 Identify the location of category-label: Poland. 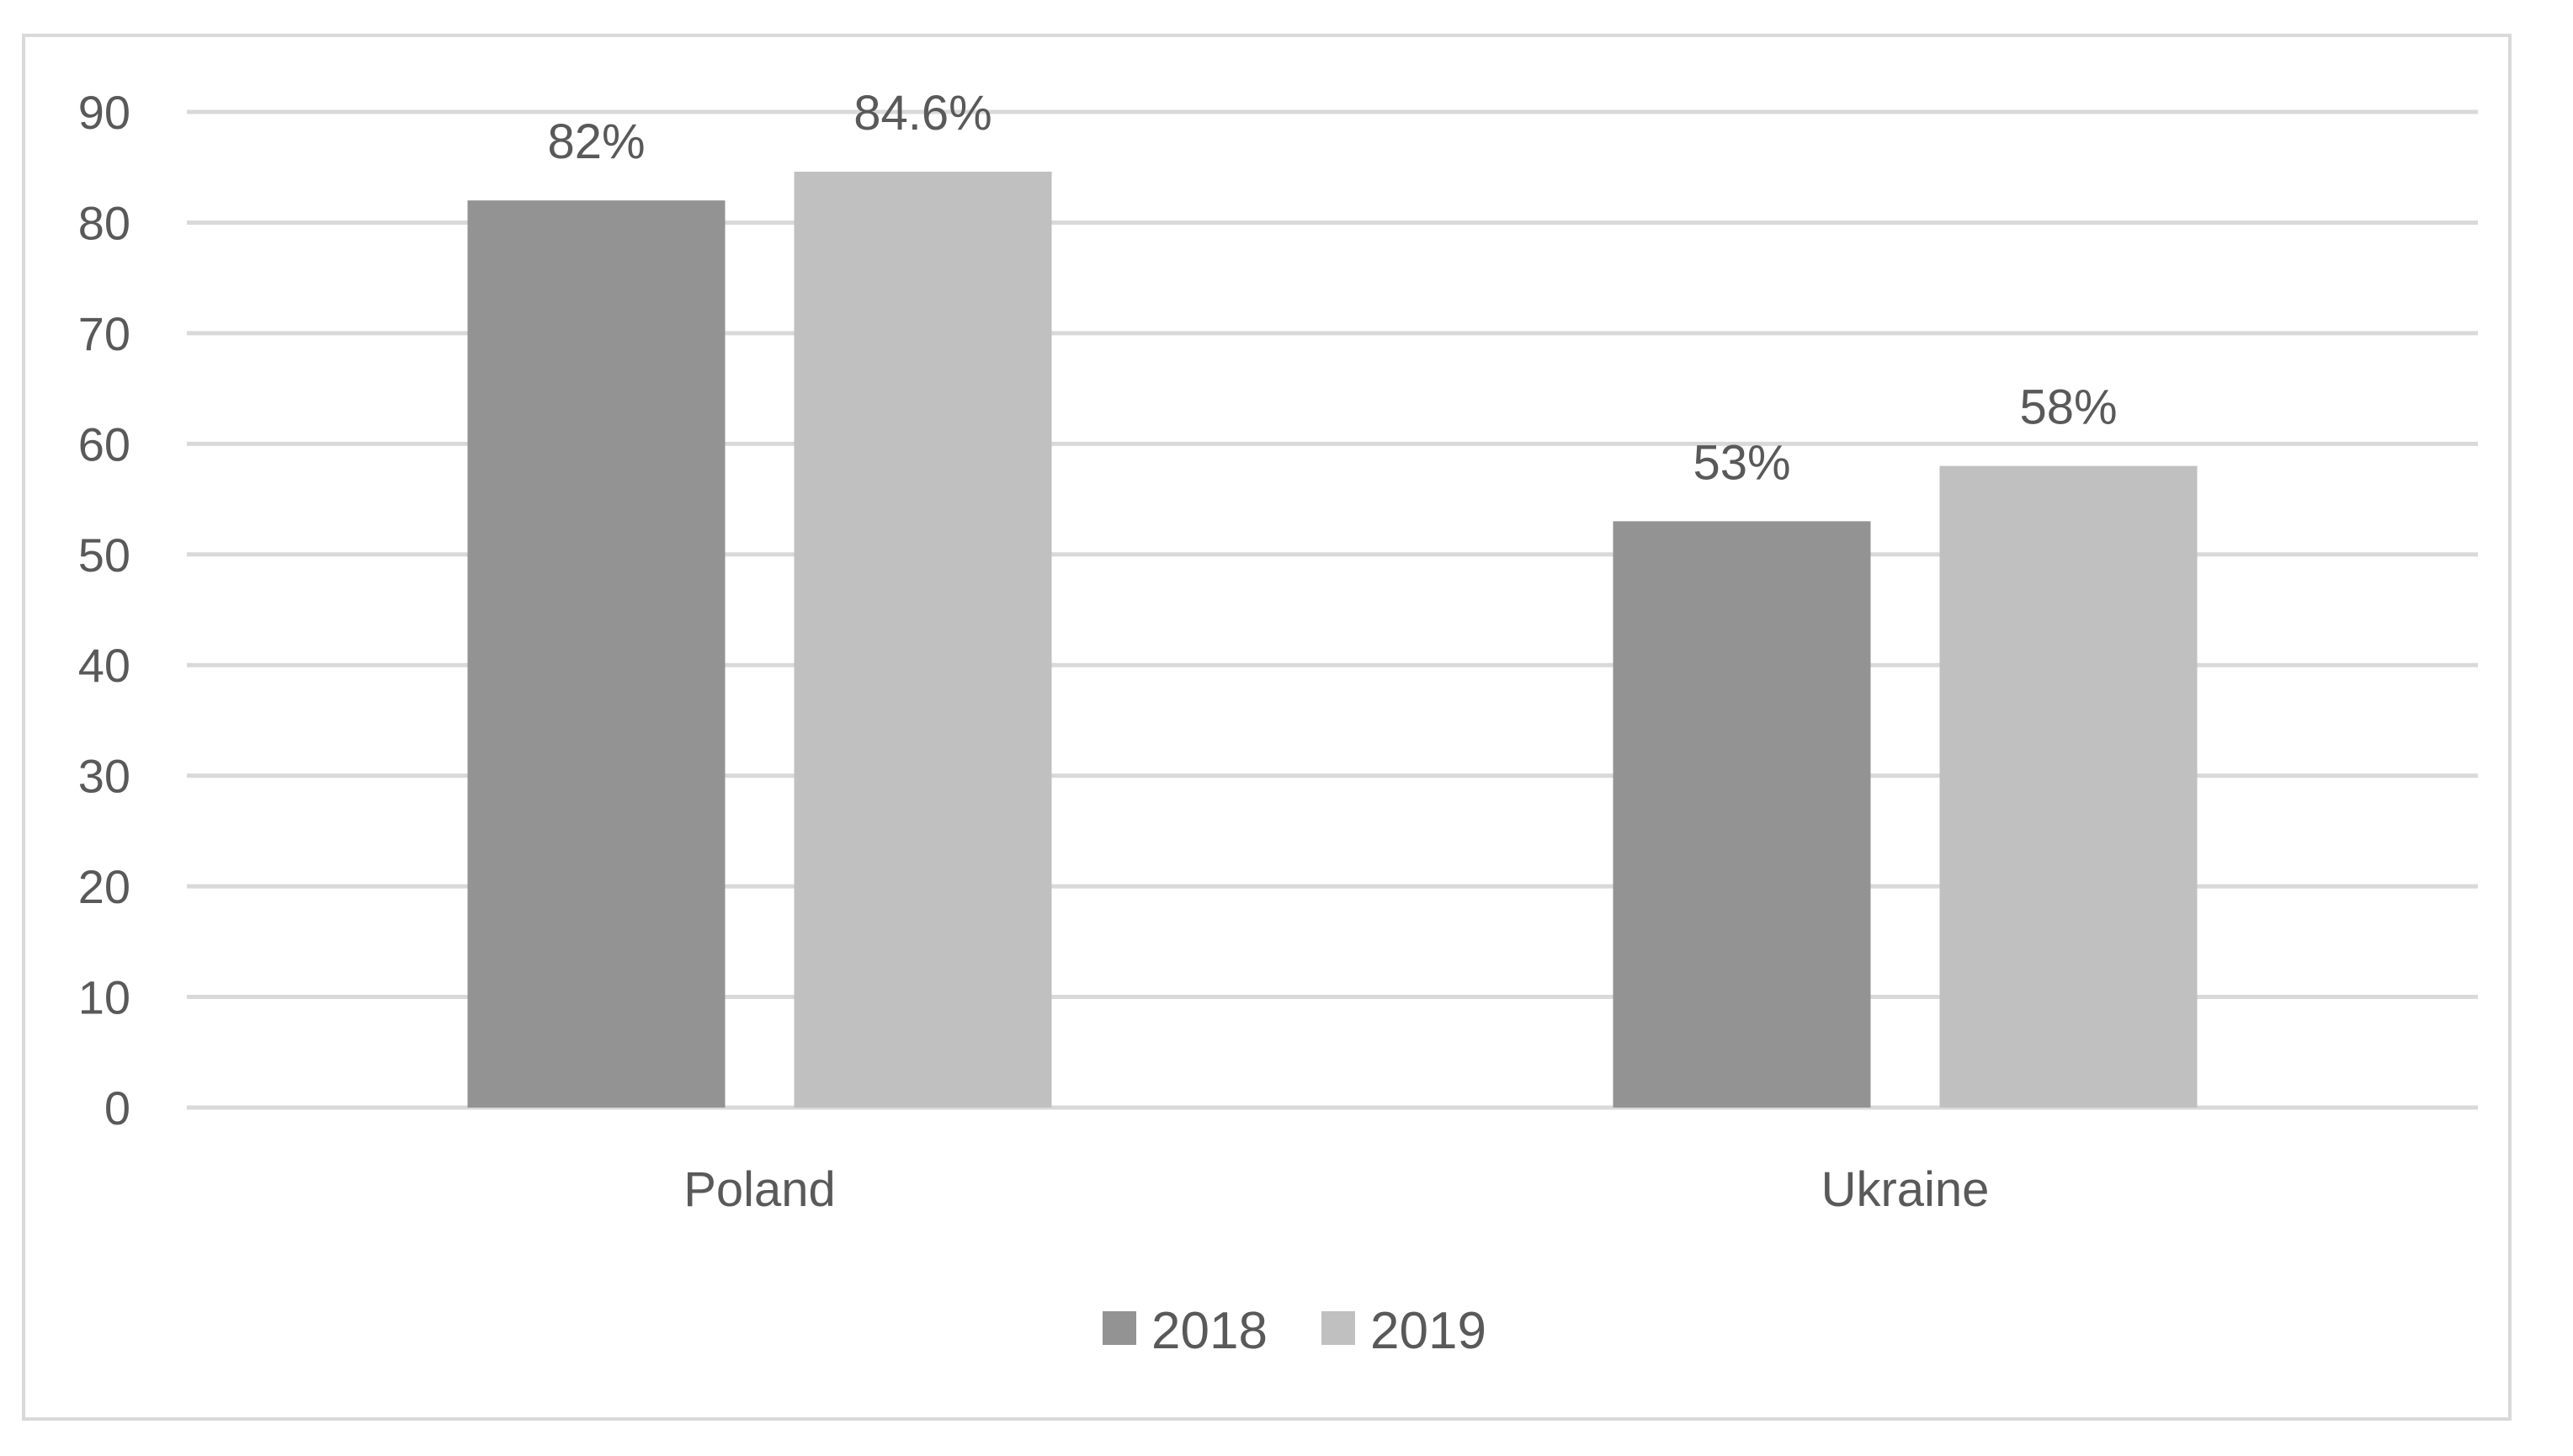
(759, 1189).